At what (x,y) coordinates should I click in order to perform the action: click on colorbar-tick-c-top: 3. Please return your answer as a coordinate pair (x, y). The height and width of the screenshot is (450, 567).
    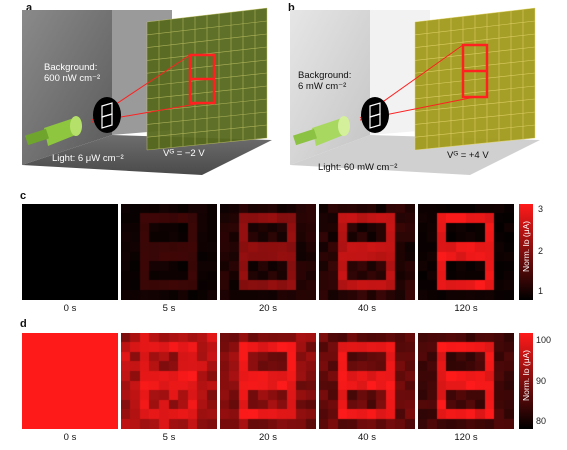
    Looking at the image, I should click on (541, 209).